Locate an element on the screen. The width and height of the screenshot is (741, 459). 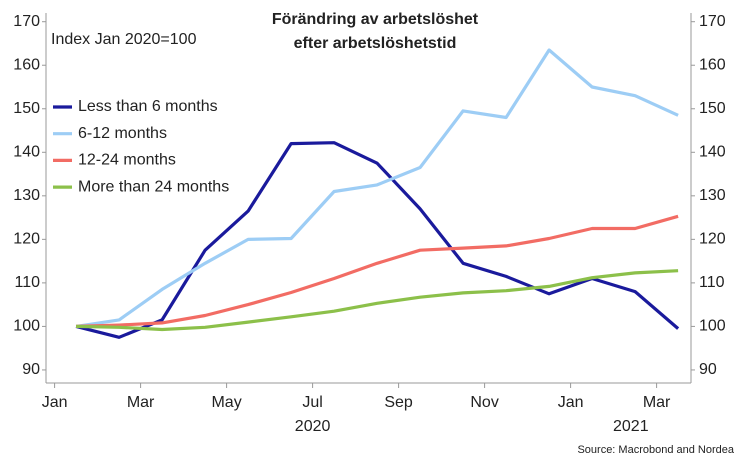
series-line is located at coordinates (377, 300).